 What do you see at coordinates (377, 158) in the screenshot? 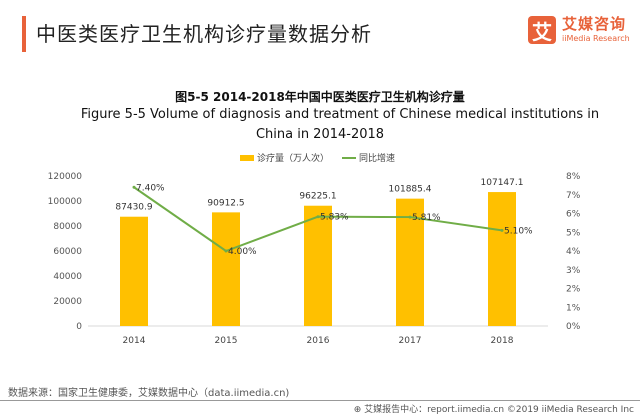
I see `legend-line-label: 同比增速` at bounding box center [377, 158].